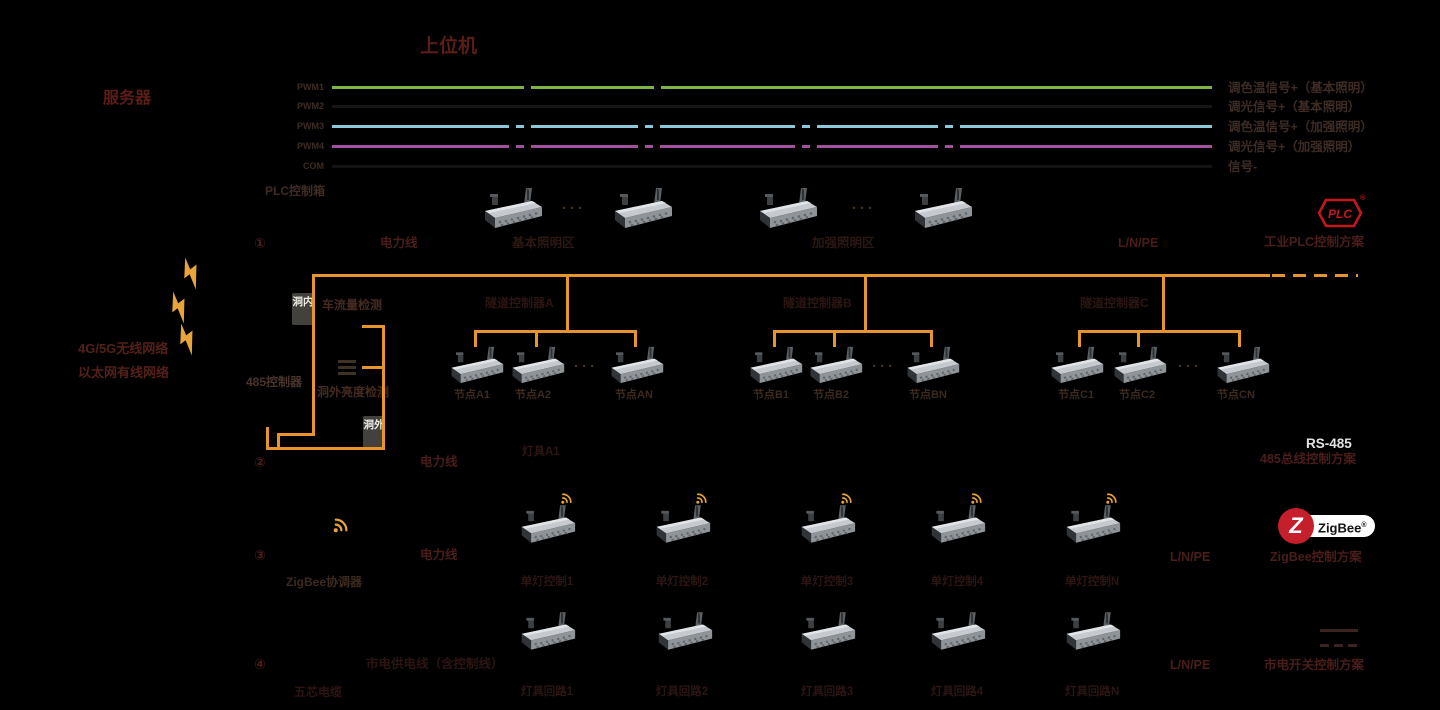  I want to click on inside-tunnel-badge: 洞内, so click(303, 309).